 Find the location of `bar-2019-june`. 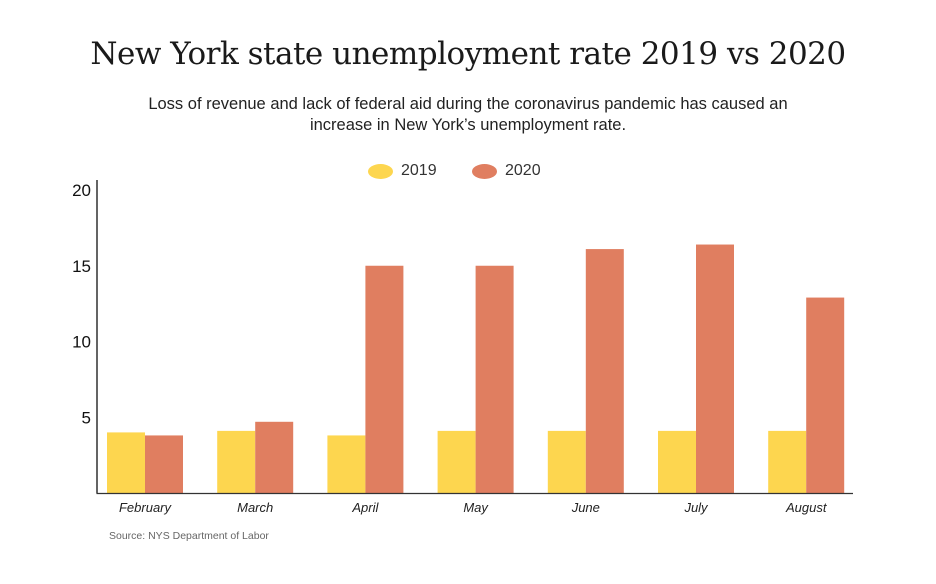

bar-2019-june is located at coordinates (566, 461).